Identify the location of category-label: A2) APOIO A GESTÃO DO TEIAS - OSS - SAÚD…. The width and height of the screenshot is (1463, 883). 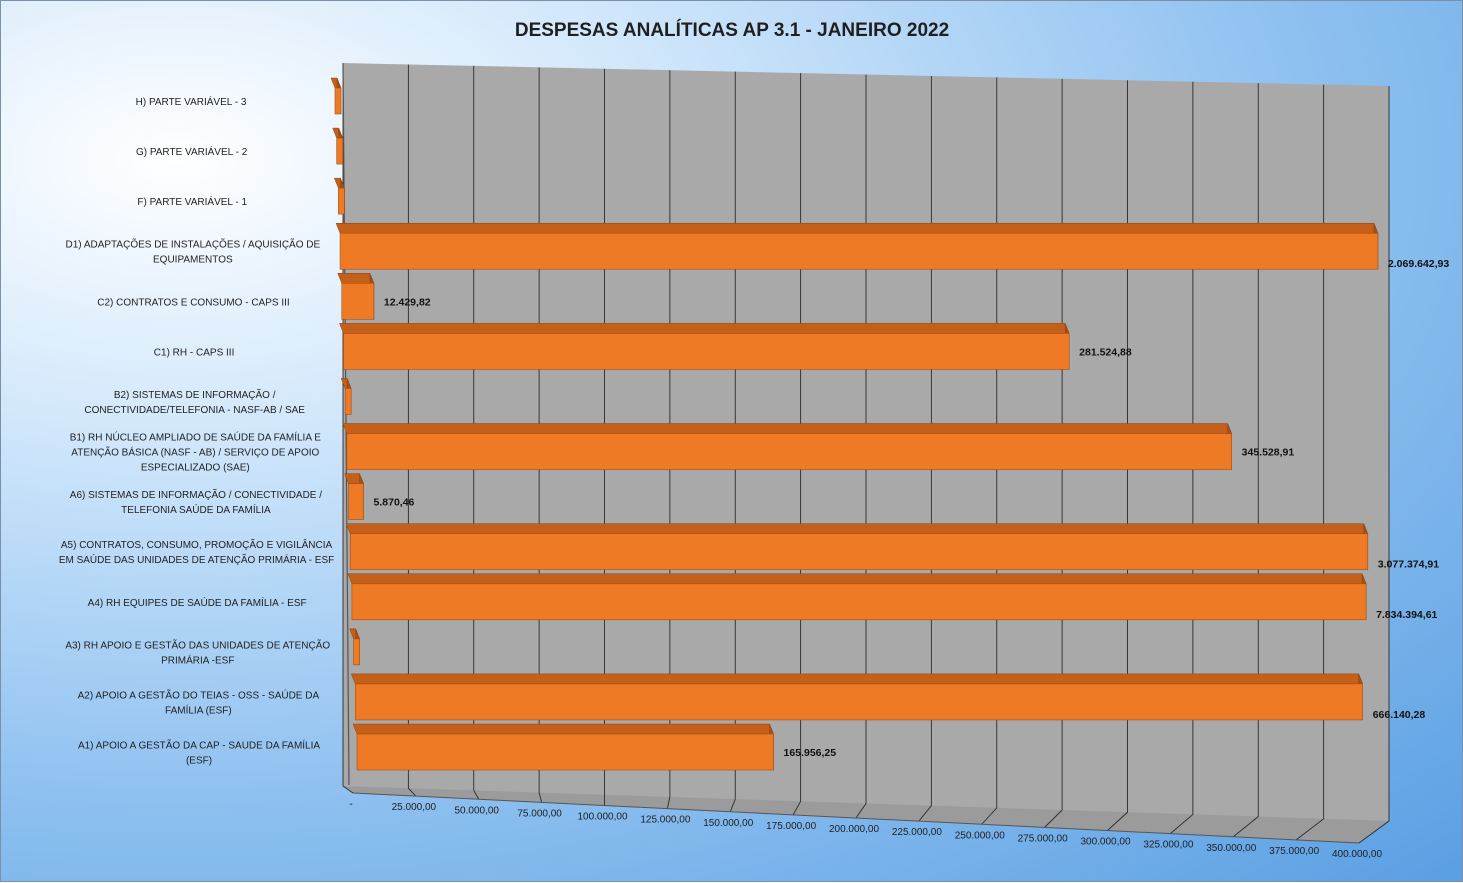
(199, 702).